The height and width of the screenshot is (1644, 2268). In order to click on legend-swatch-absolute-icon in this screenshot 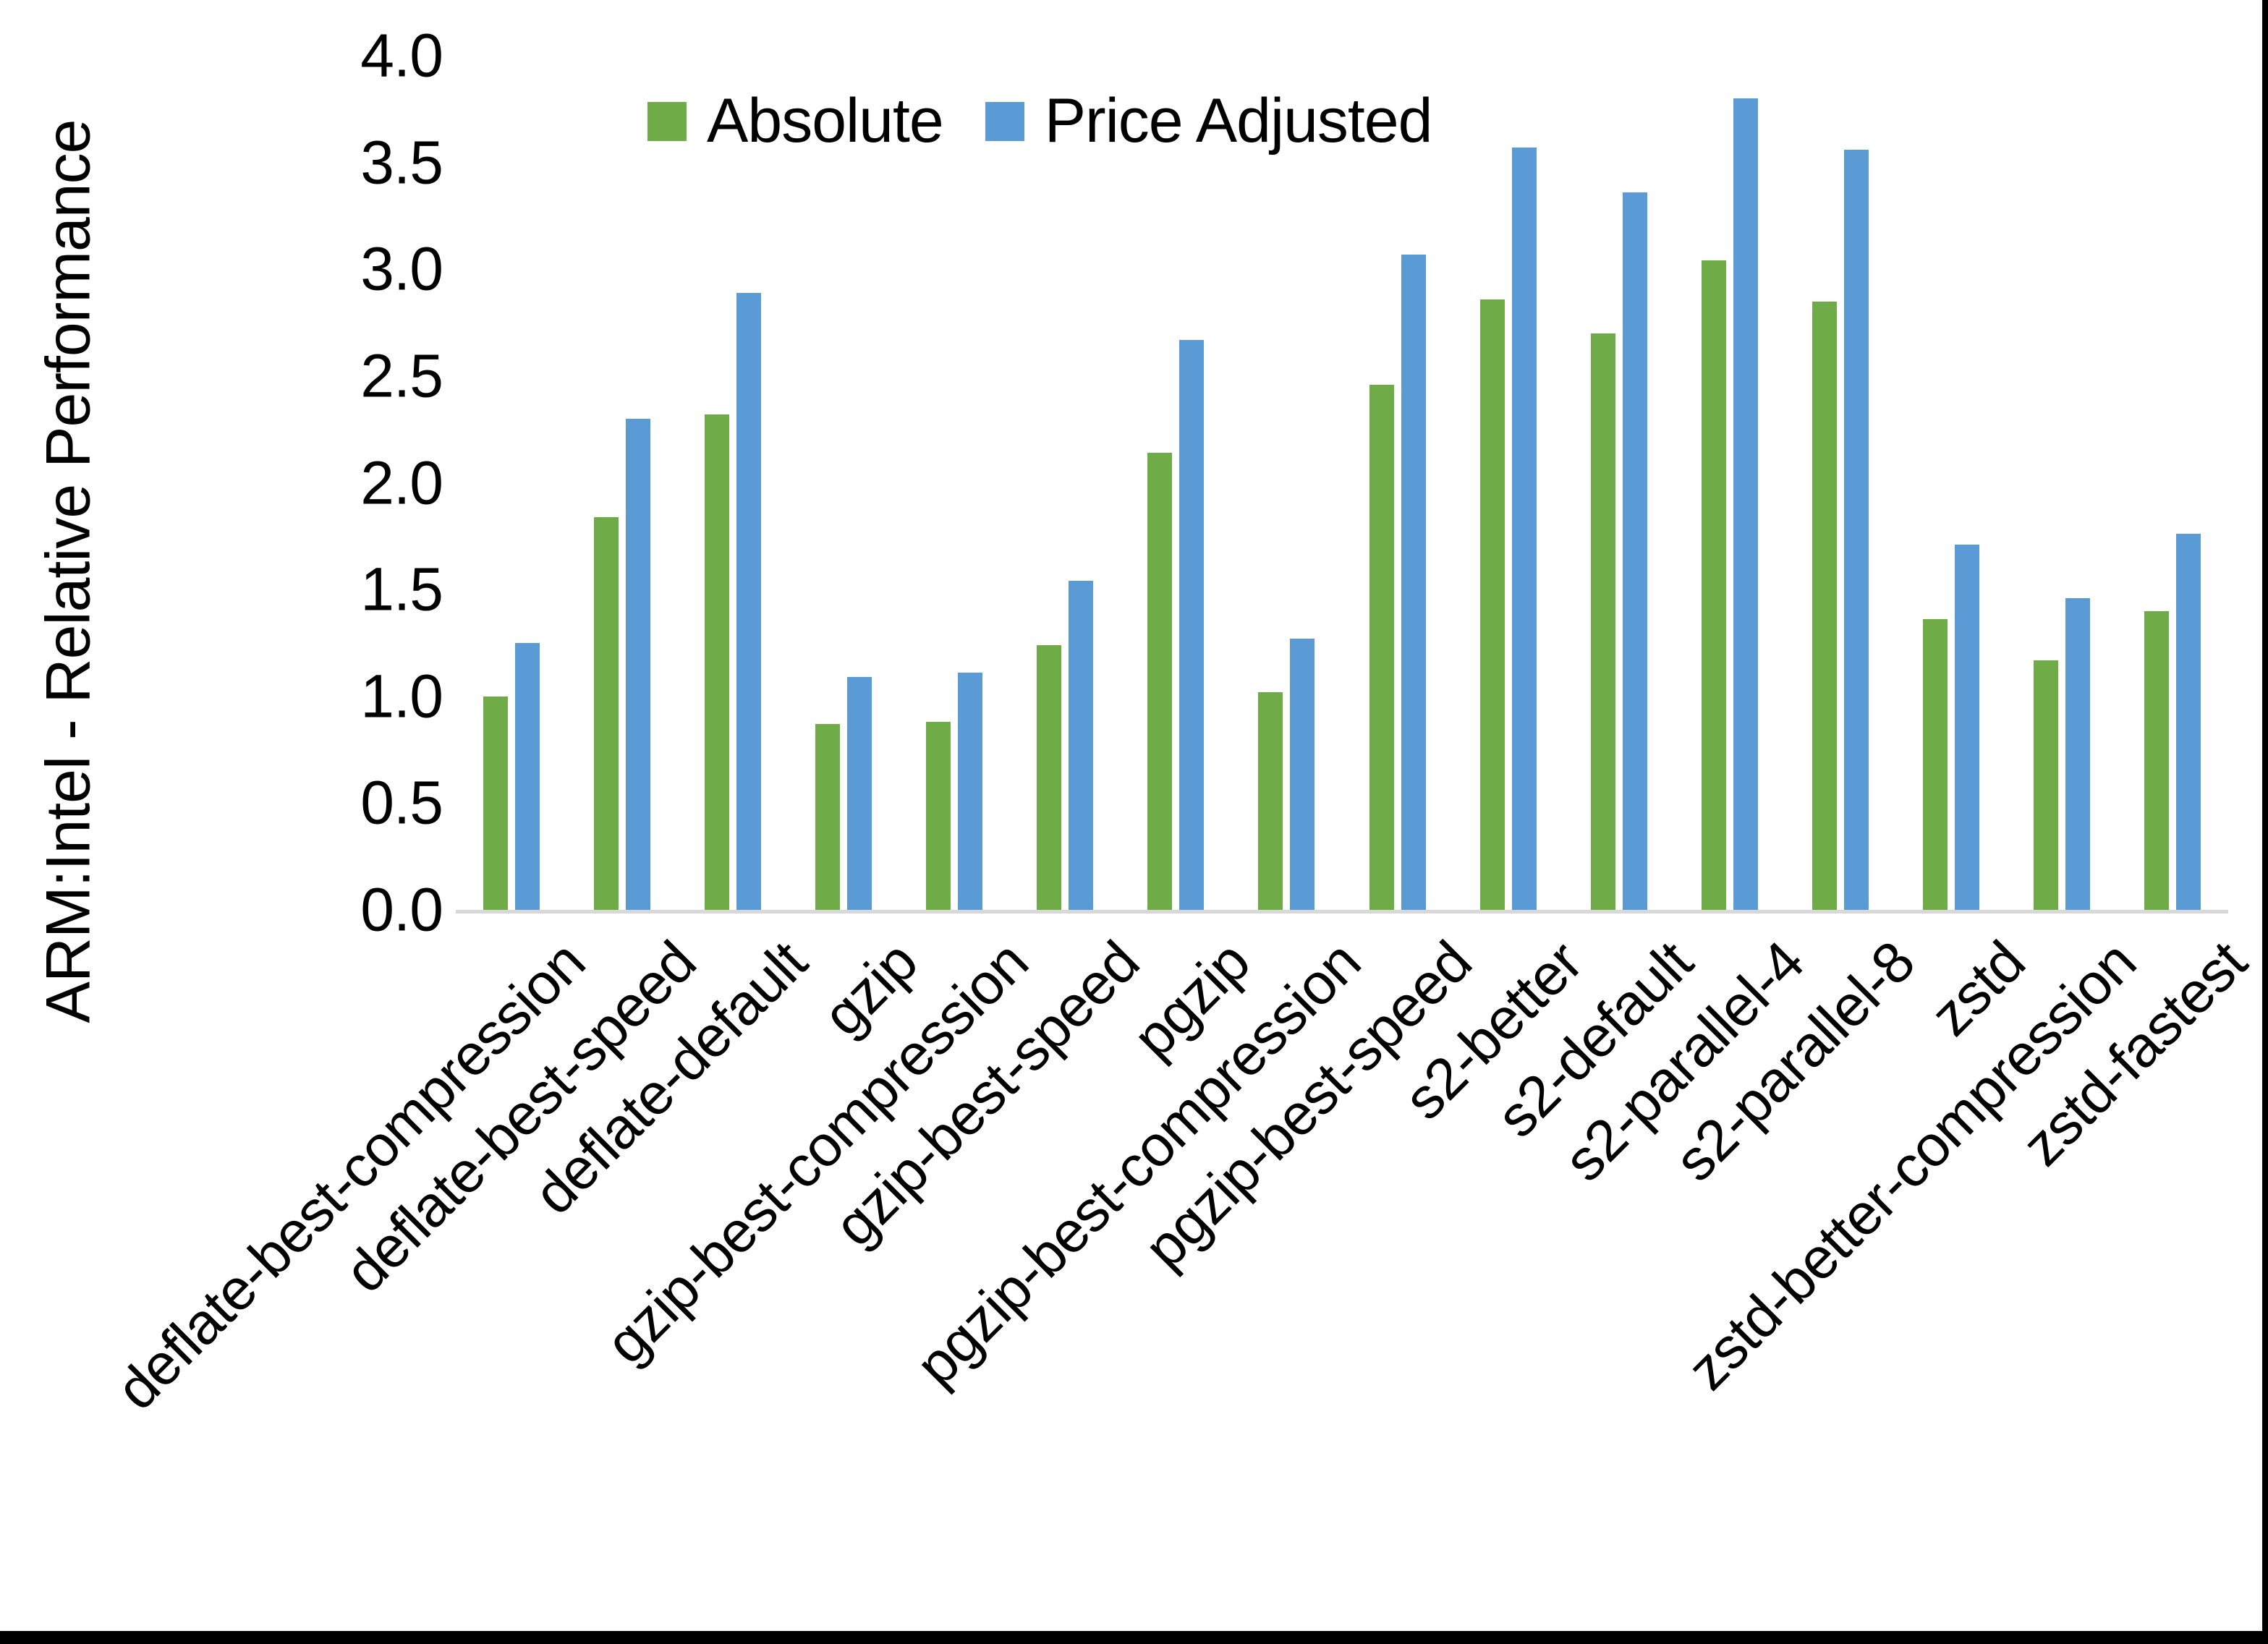, I will do `click(667, 121)`.